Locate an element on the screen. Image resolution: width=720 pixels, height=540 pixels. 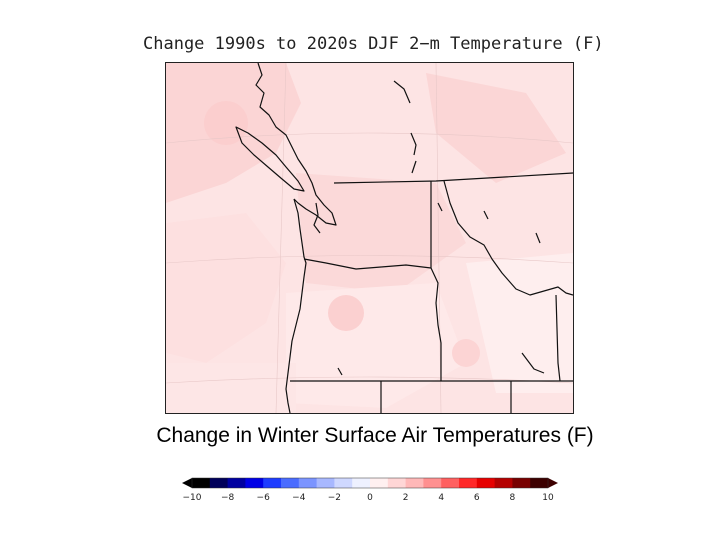
colorbar-tick-label: −4 is located at coordinates (299, 498).